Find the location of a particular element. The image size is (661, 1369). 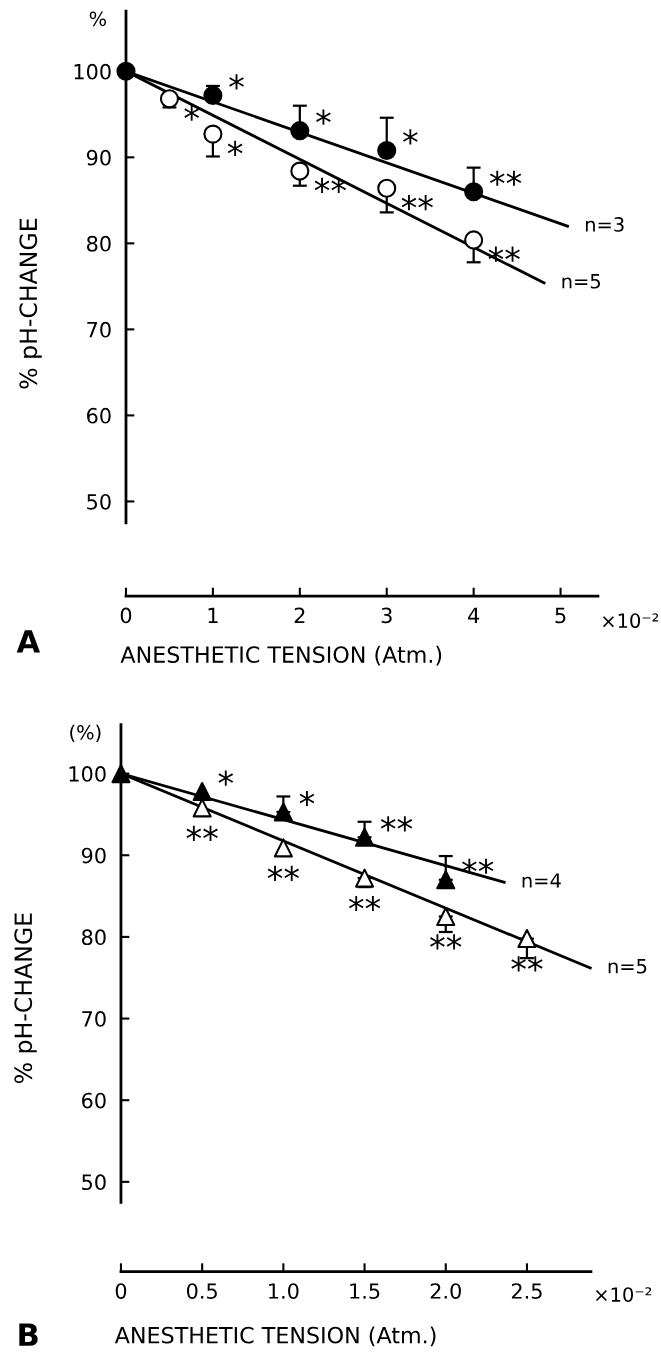

x-tick-label: 1.5 is located at coordinates (365, 1291).